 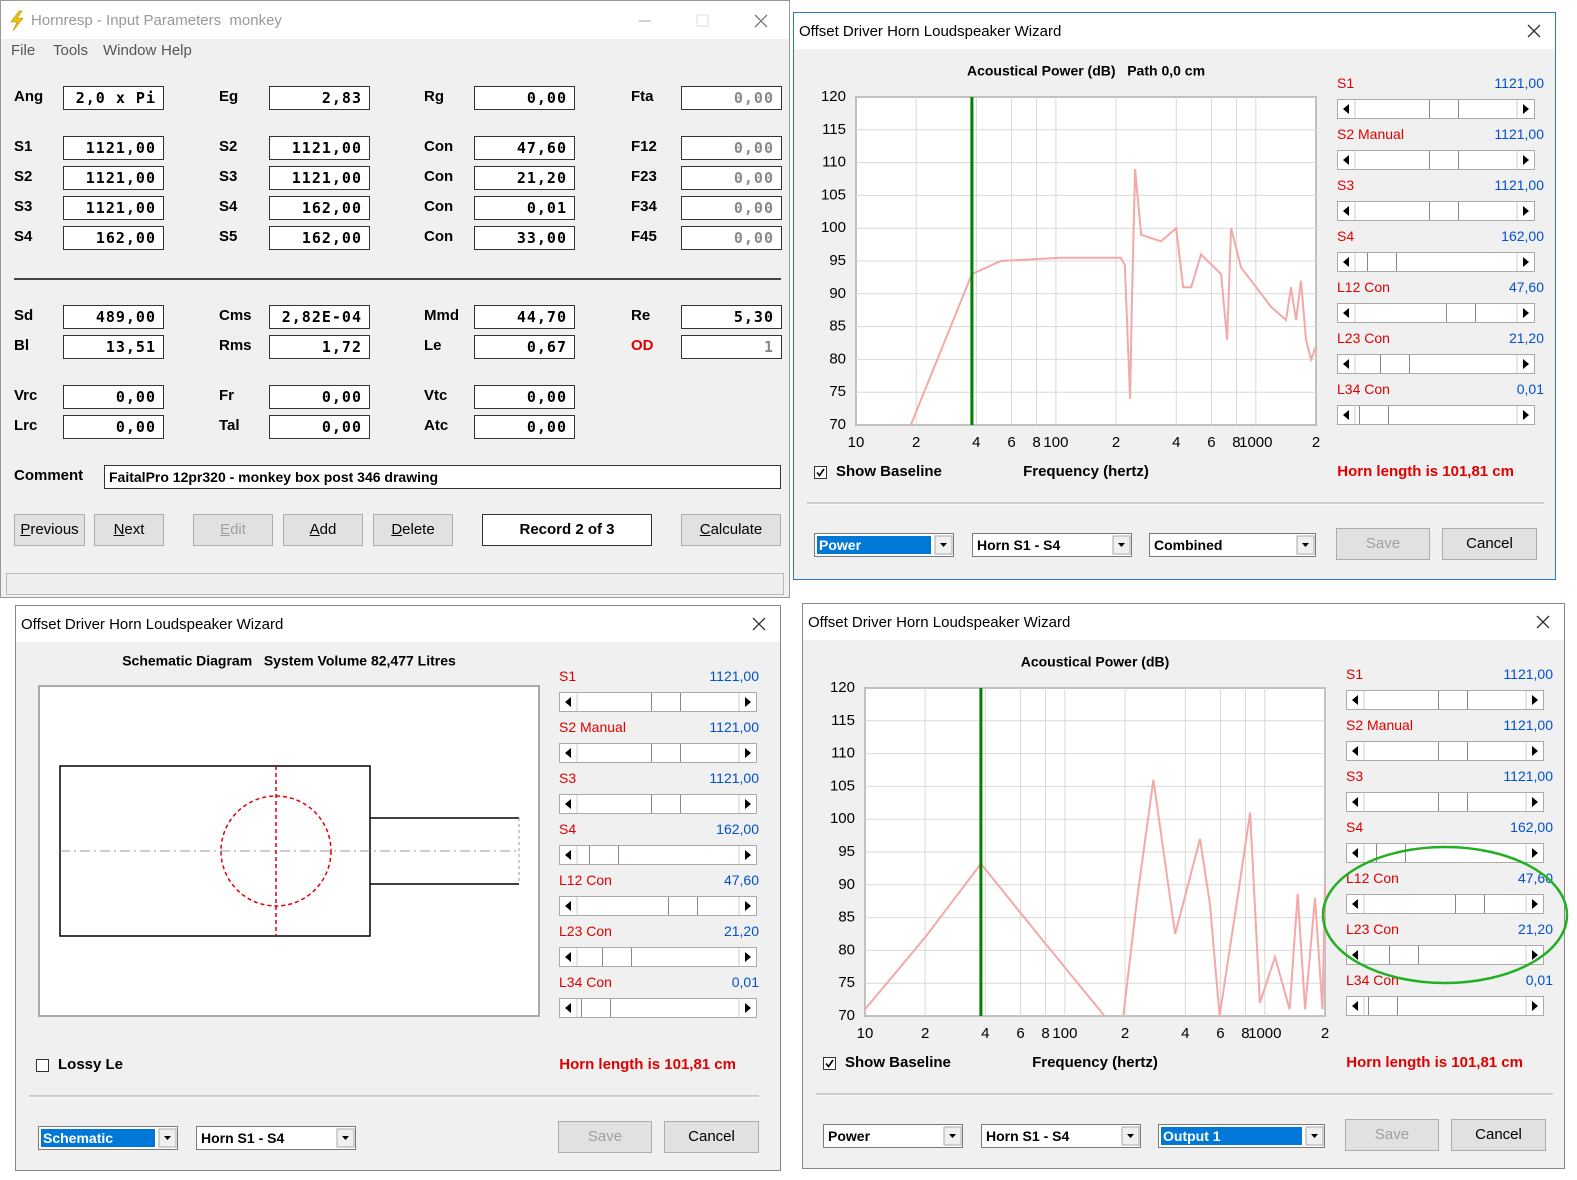 What do you see at coordinates (1241, 1136) in the screenshot?
I see `dropdown: Output 1` at bounding box center [1241, 1136].